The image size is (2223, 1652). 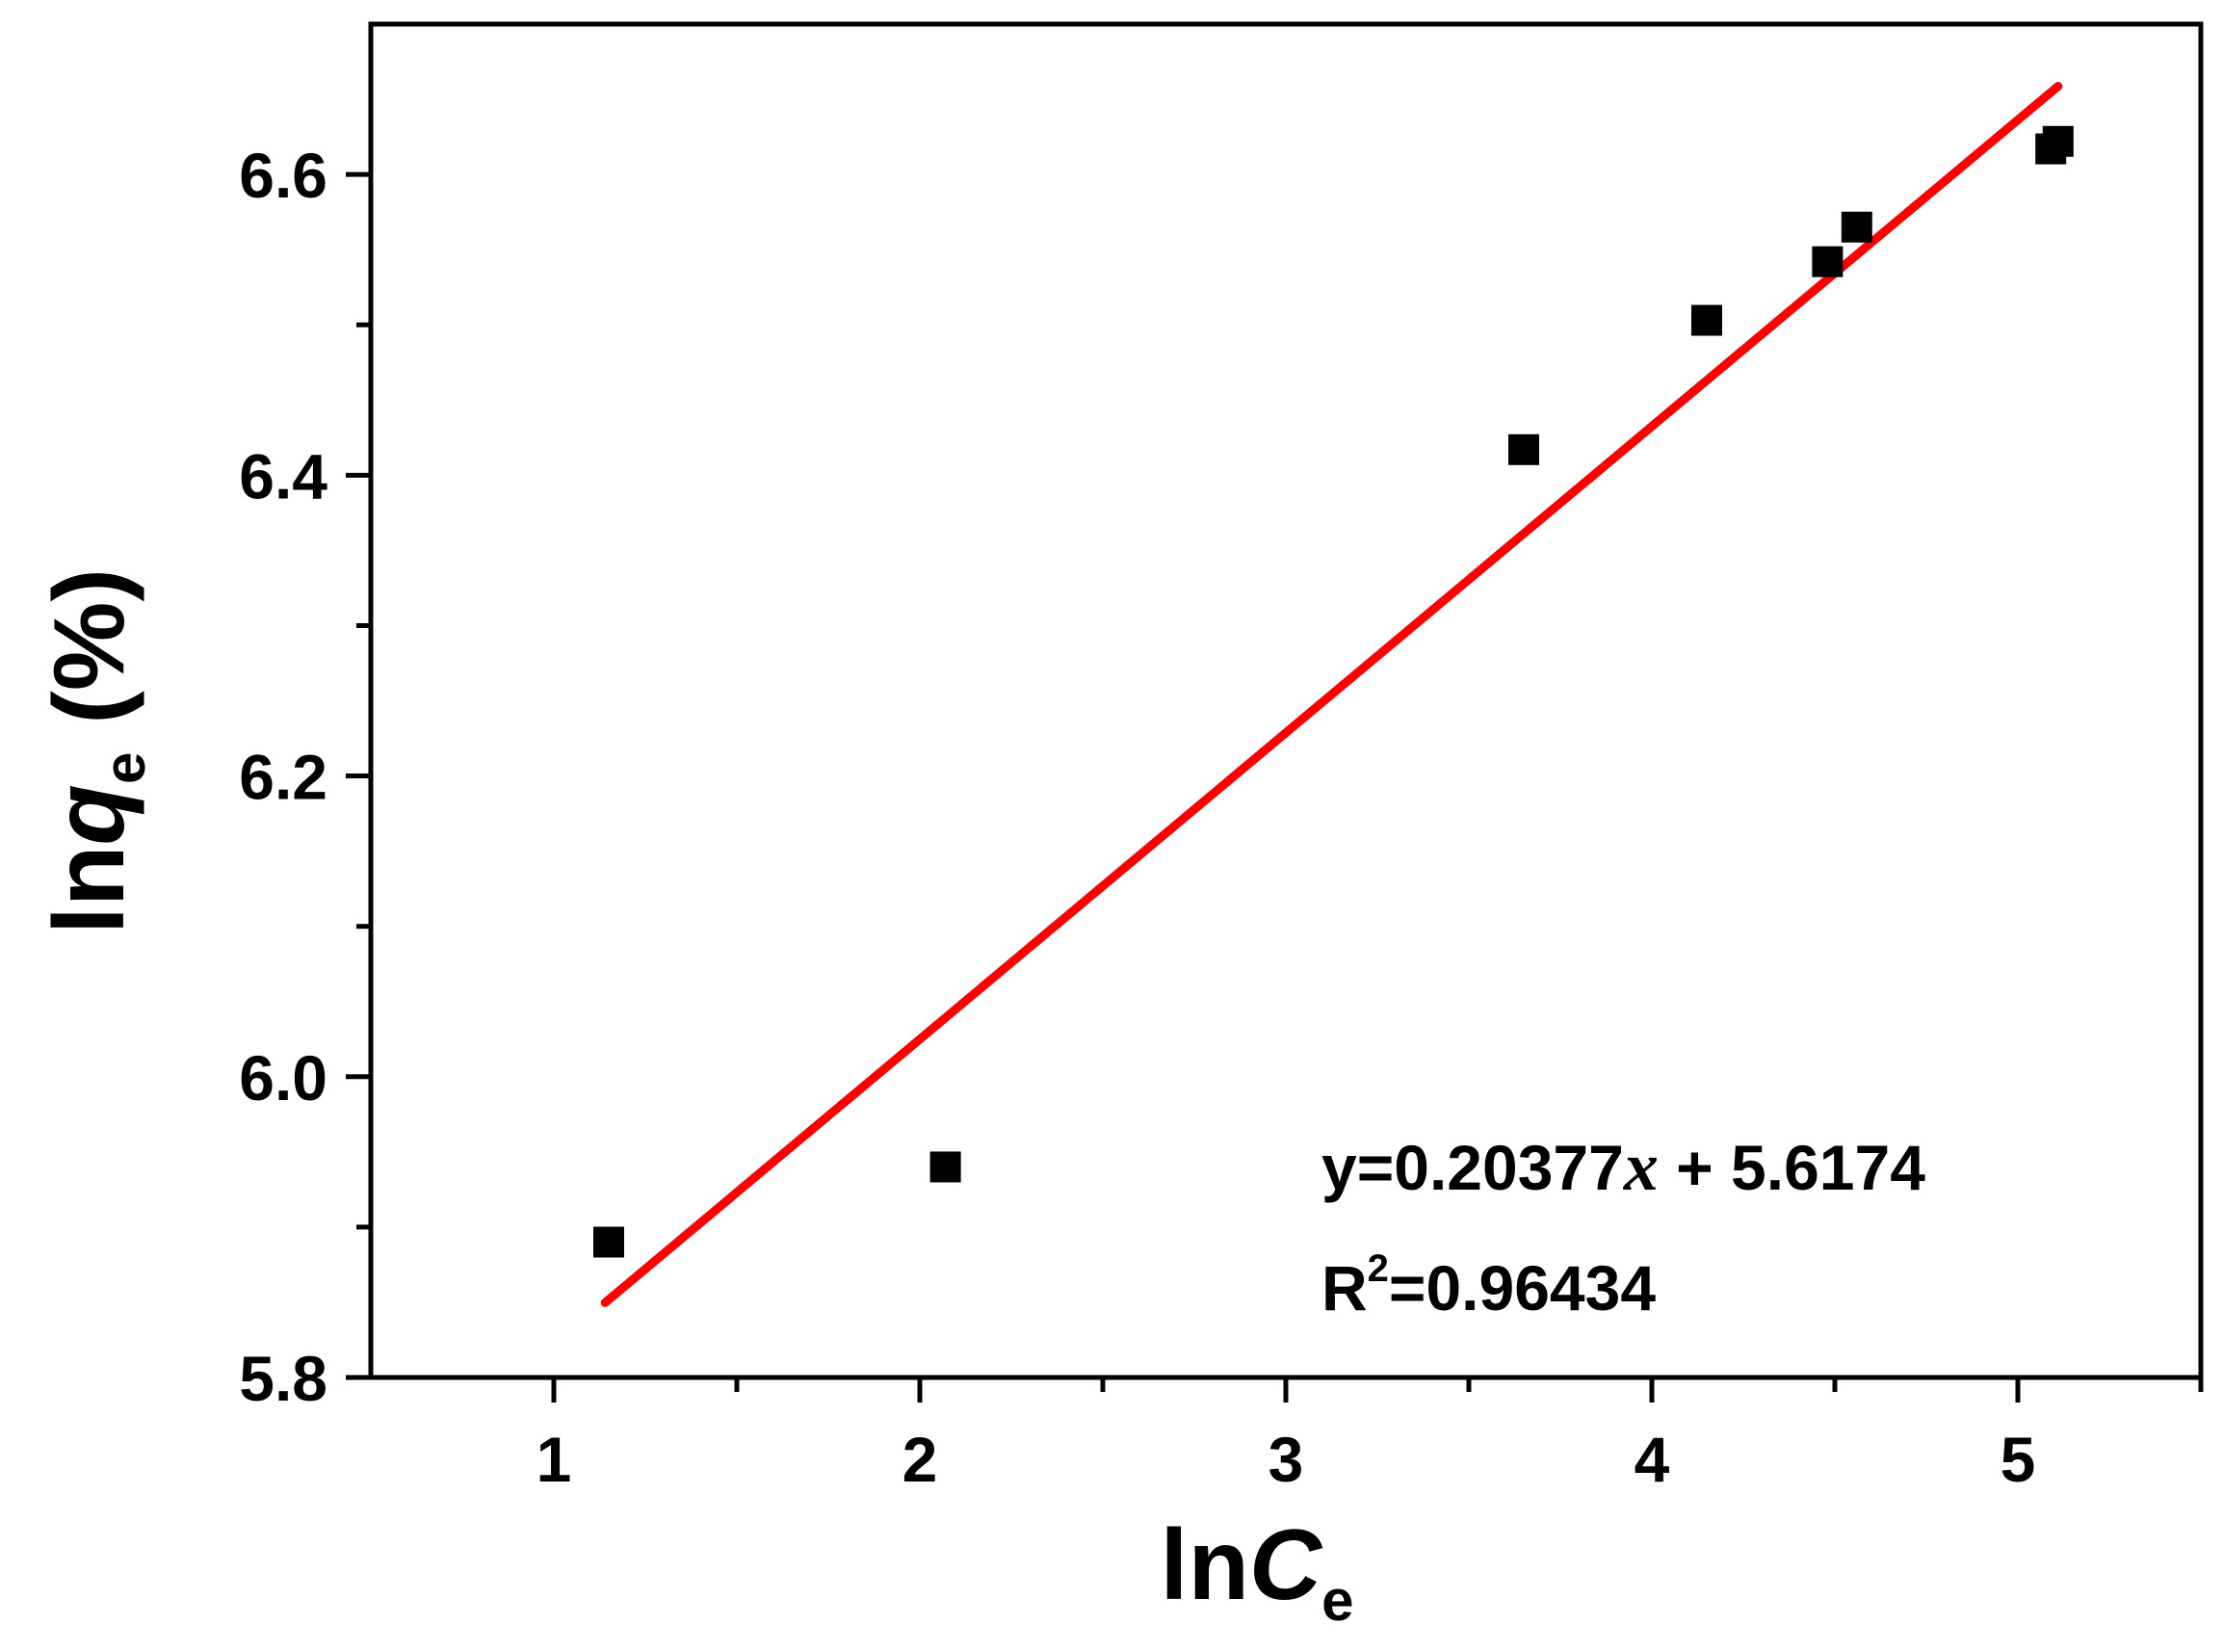 I want to click on y-axis-title-unit: (%), so click(x=89, y=660).